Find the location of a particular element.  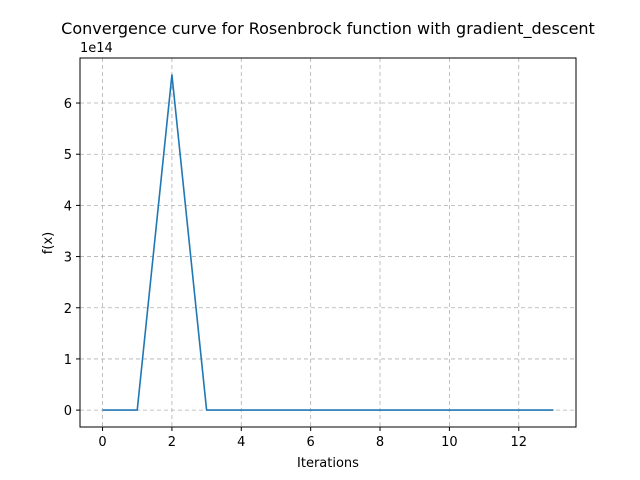

x-tick-label: 4 is located at coordinates (241, 442).